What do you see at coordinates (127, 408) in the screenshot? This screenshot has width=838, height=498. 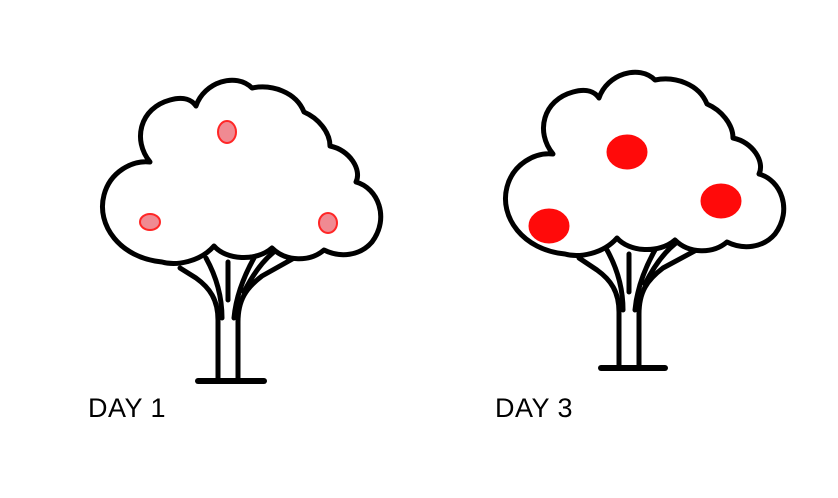 I see `day-label: DAY 1` at bounding box center [127, 408].